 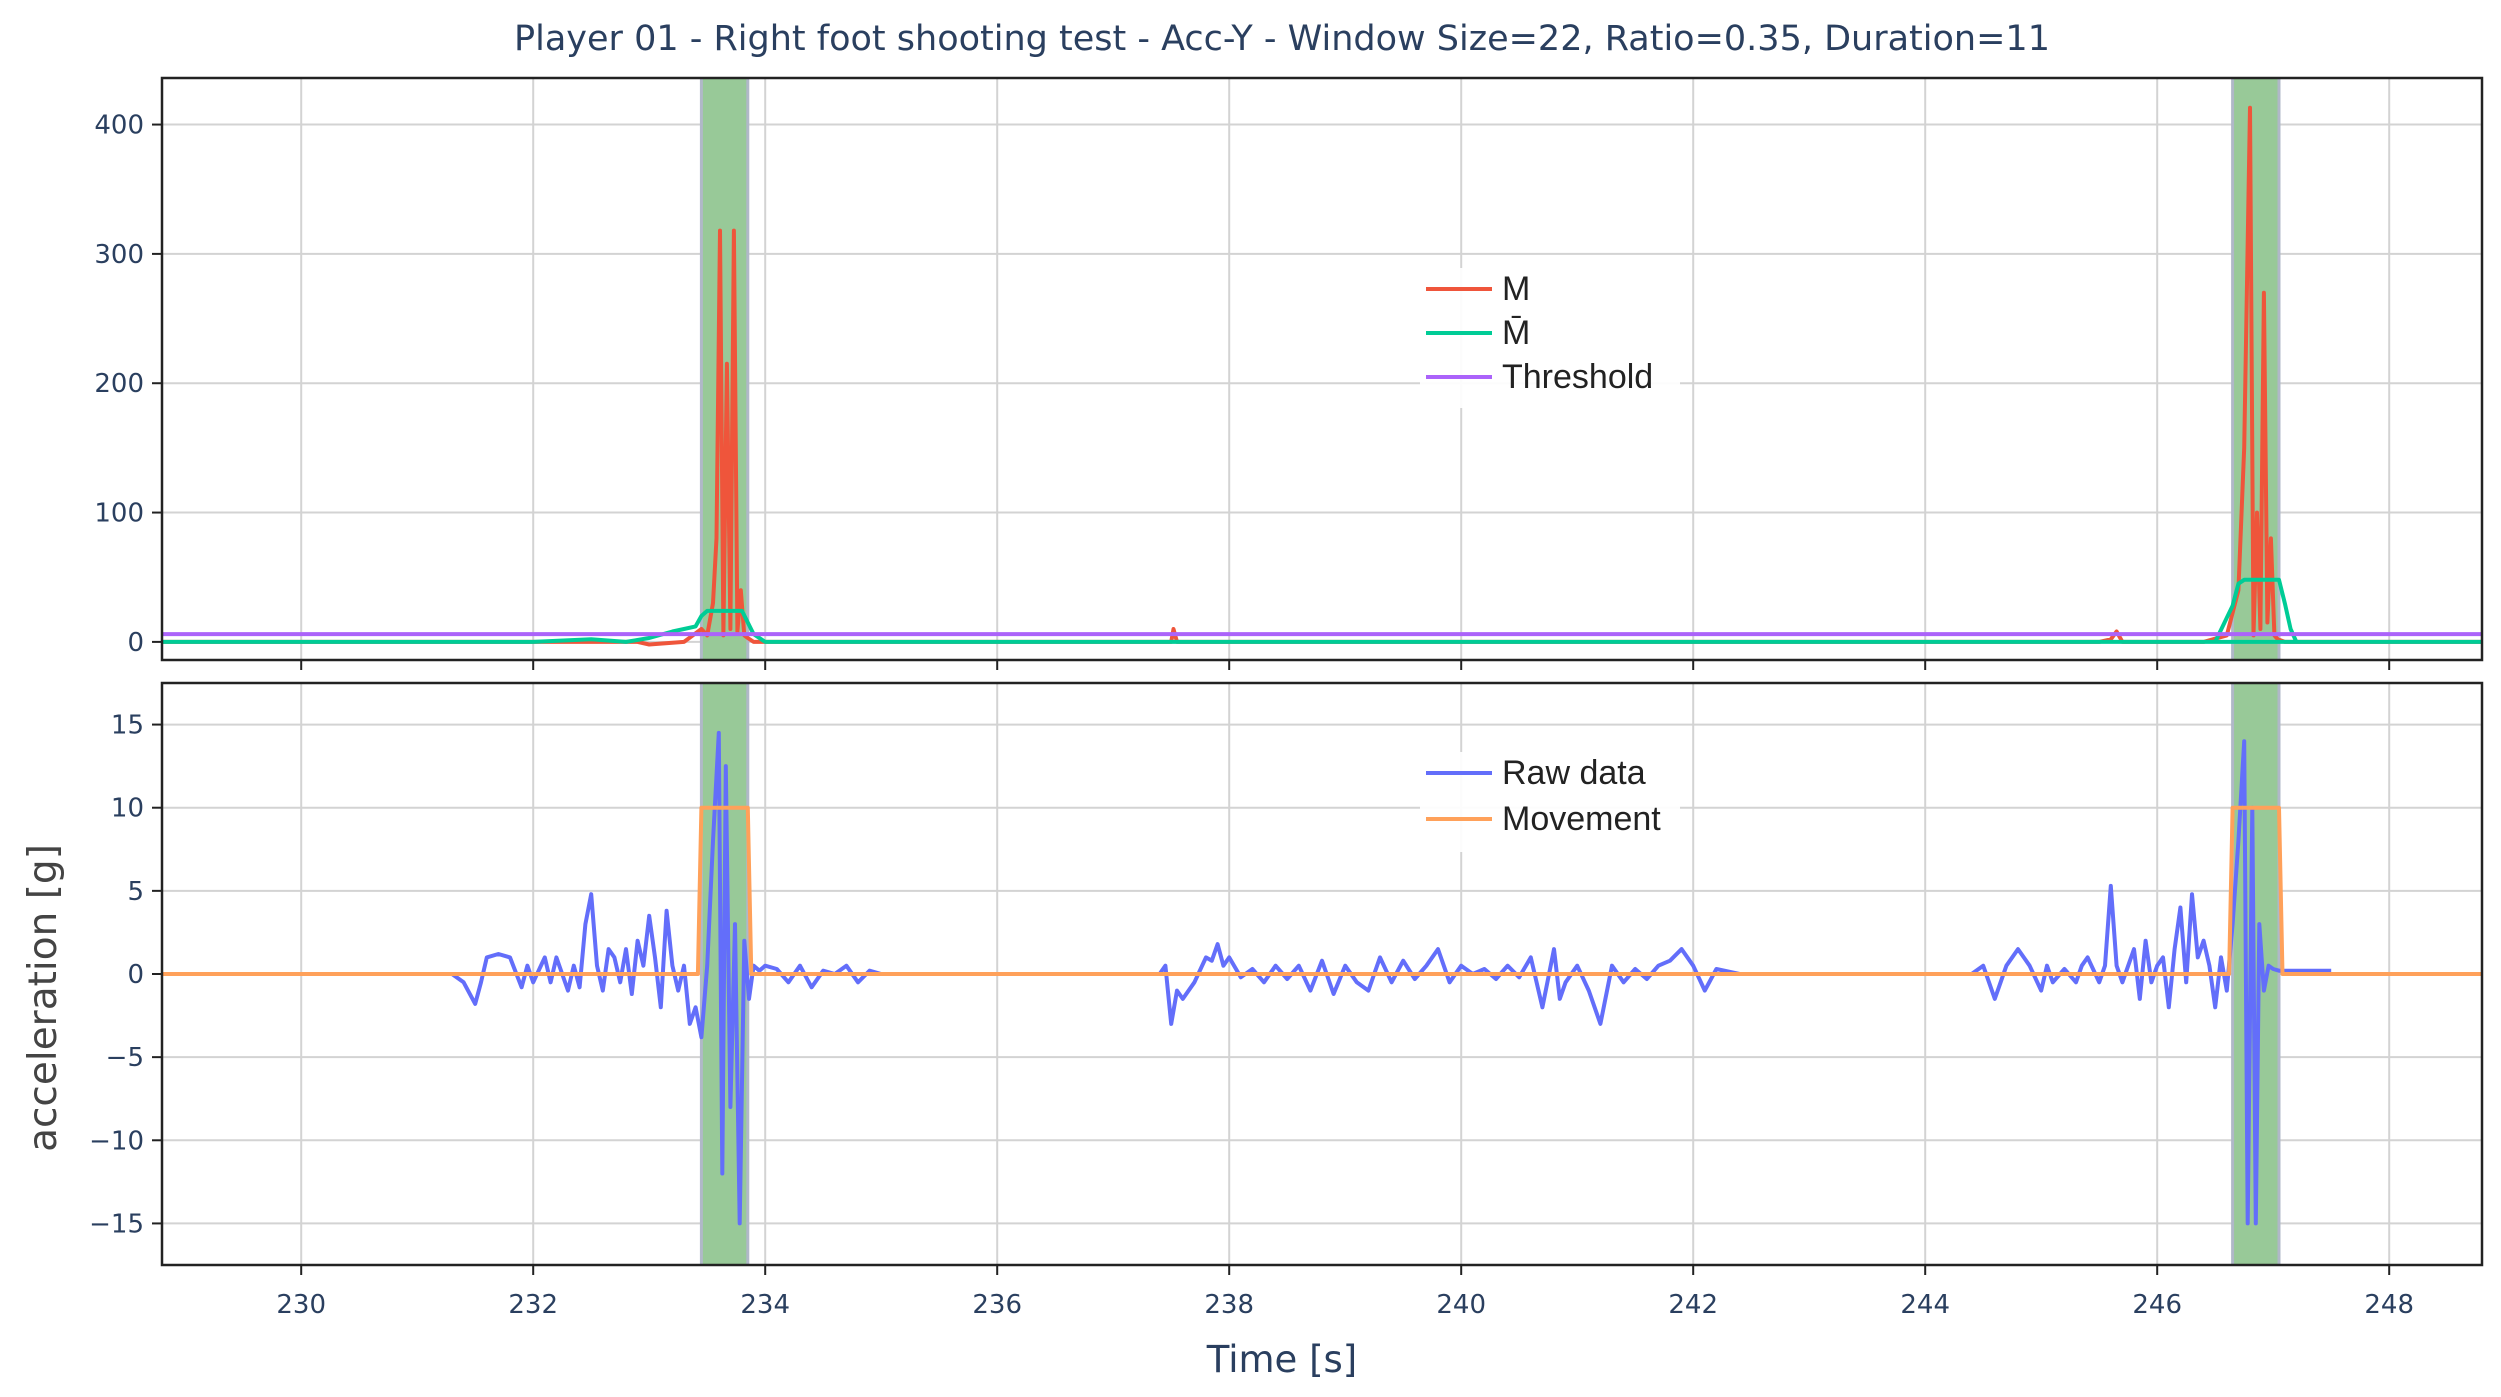 What do you see at coordinates (135, 975) in the screenshot?
I see `bottom-y-tick-label: 0` at bounding box center [135, 975].